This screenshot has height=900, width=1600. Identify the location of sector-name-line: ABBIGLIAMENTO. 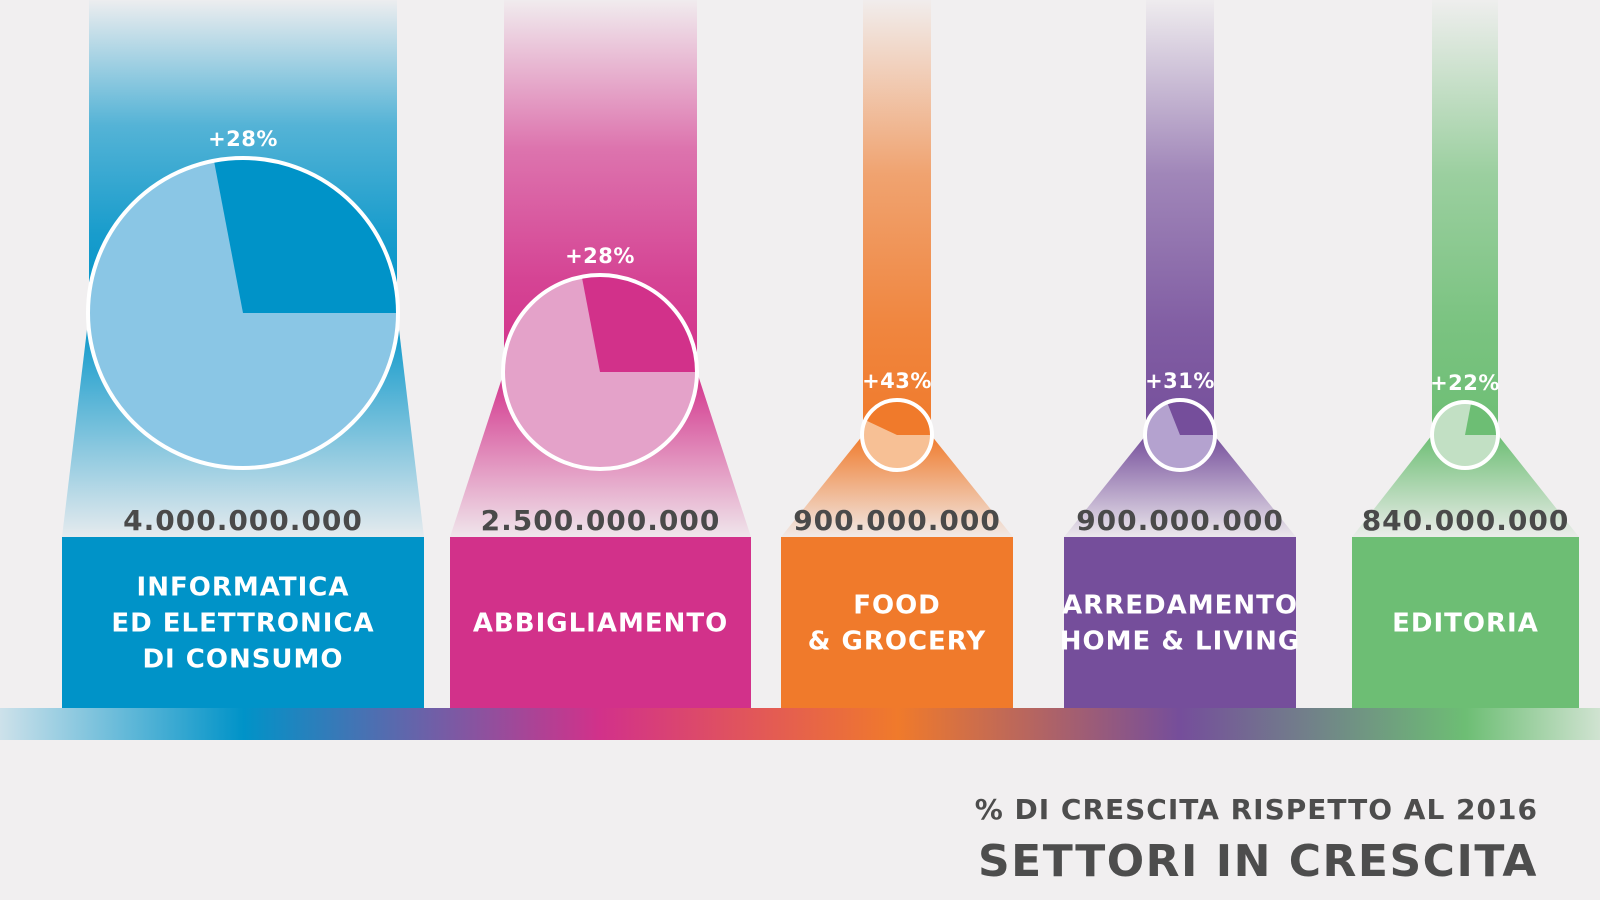
(600, 624).